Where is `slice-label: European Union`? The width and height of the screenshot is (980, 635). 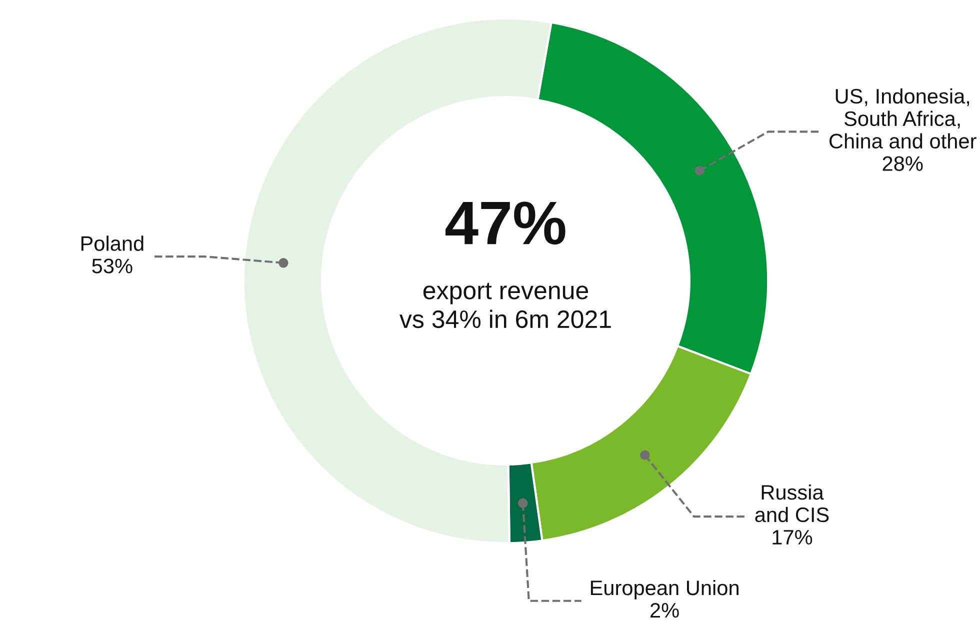
slice-label: European Union is located at coordinates (664, 590).